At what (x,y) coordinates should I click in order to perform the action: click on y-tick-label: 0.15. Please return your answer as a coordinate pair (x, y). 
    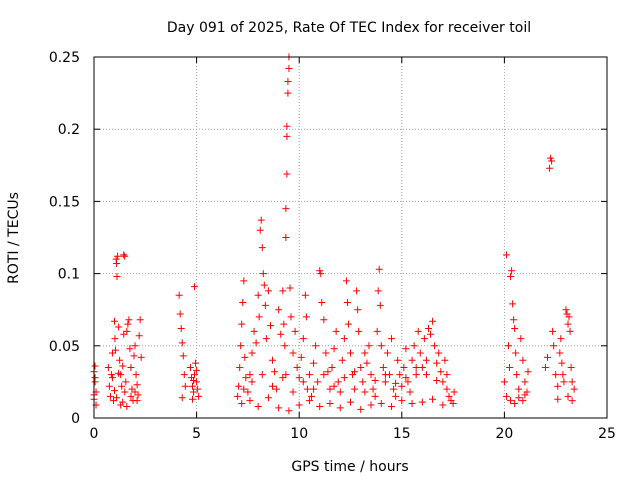
    Looking at the image, I should click on (64, 202).